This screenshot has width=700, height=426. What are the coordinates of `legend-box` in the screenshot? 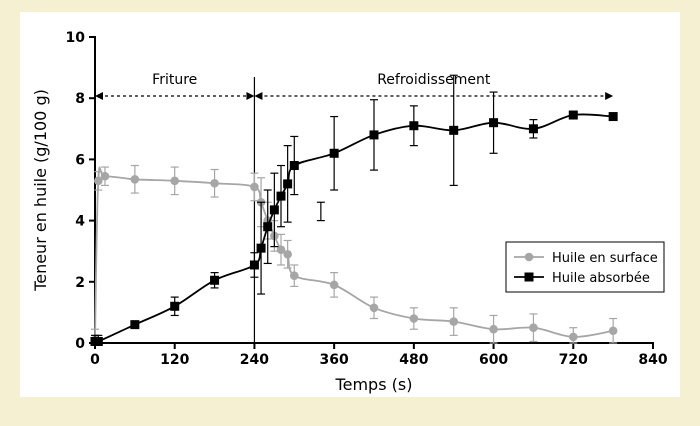 It's located at (585, 267).